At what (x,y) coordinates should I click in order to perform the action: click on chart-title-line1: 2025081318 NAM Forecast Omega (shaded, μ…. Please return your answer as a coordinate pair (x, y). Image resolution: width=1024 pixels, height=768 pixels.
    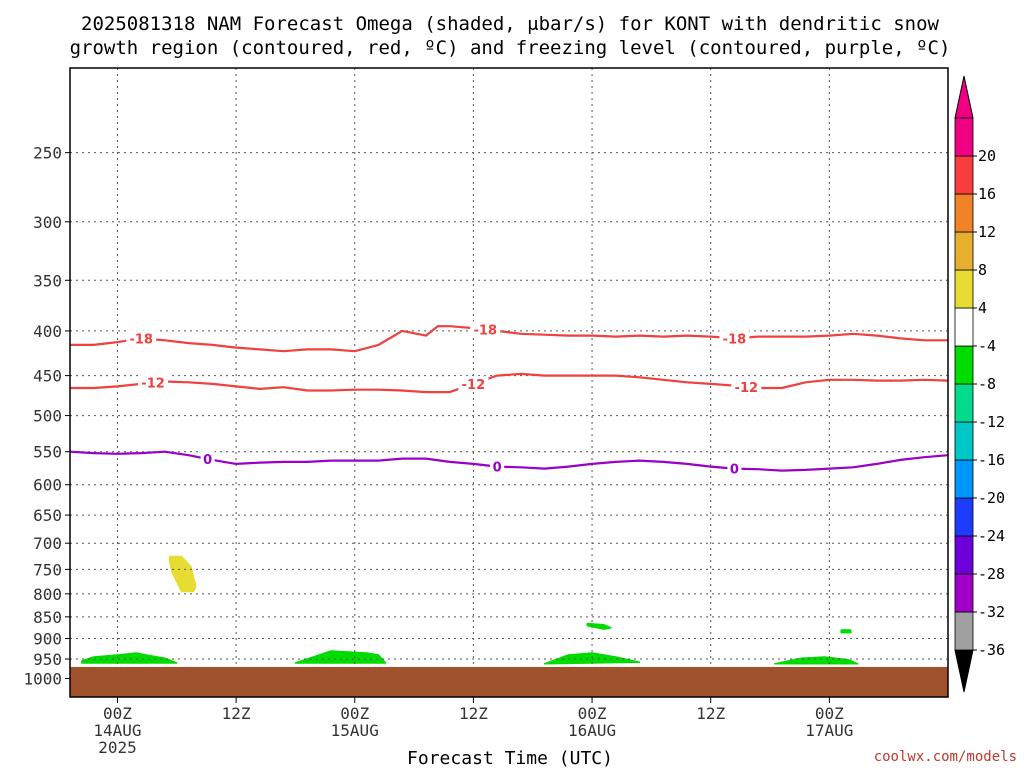
    Looking at the image, I should click on (510, 24).